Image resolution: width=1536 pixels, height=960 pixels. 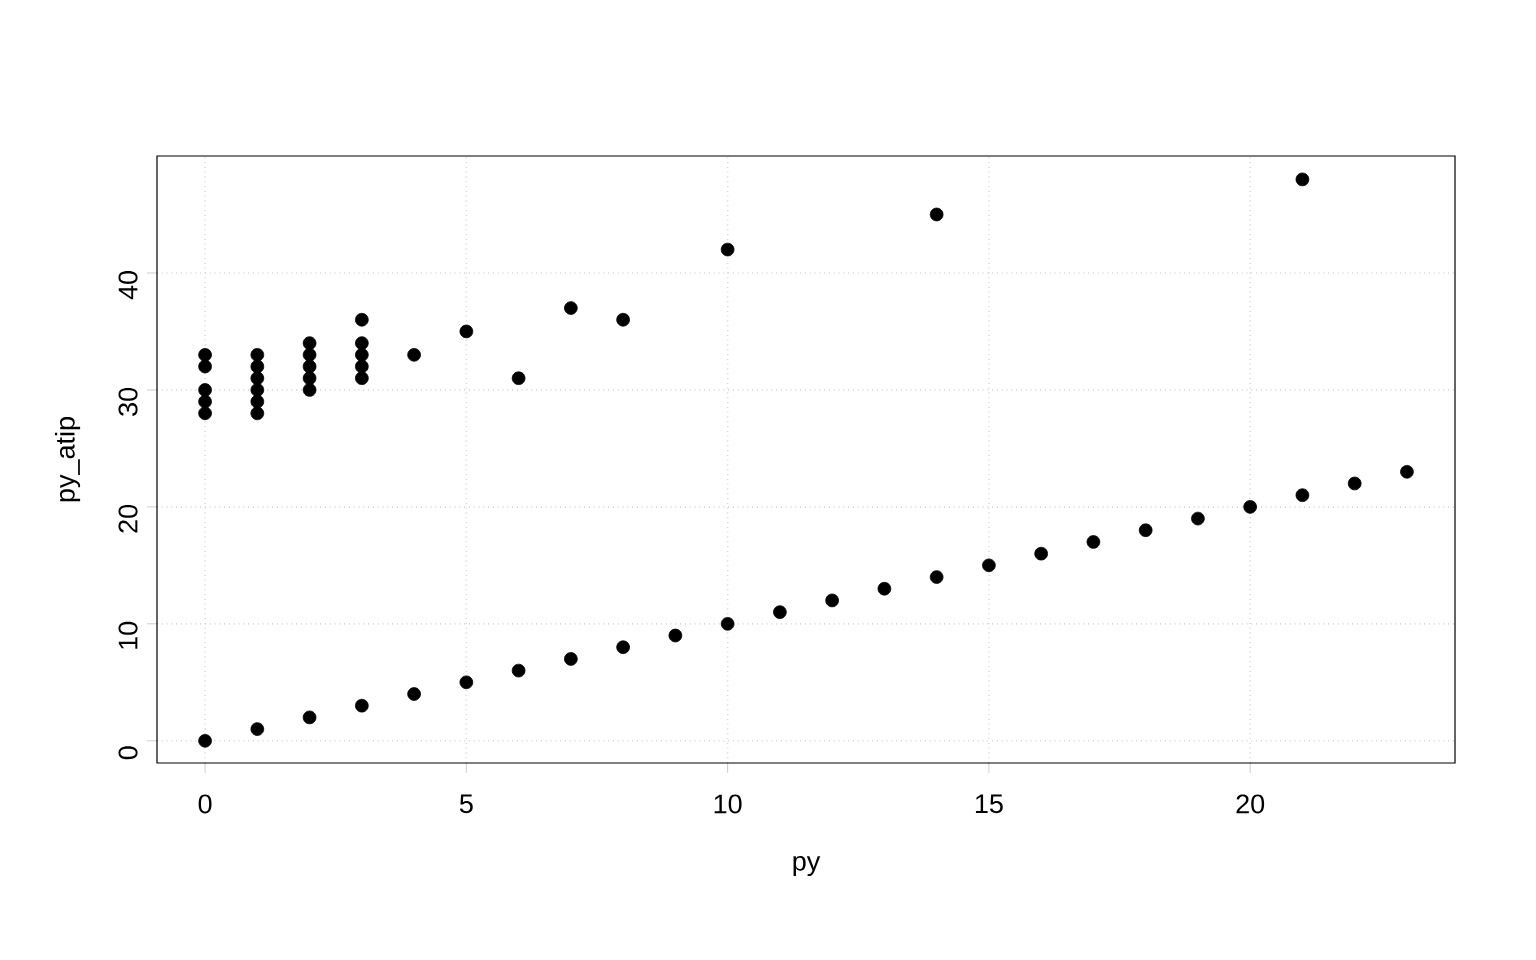 What do you see at coordinates (128, 518) in the screenshot?
I see `y-tick-label: 20` at bounding box center [128, 518].